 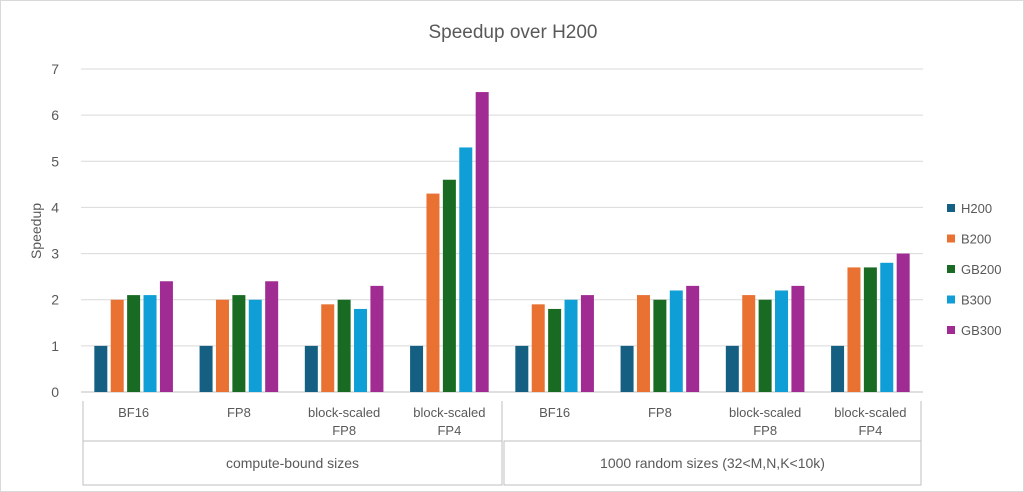 What do you see at coordinates (55, 254) in the screenshot?
I see `y-tick-label: 3` at bounding box center [55, 254].